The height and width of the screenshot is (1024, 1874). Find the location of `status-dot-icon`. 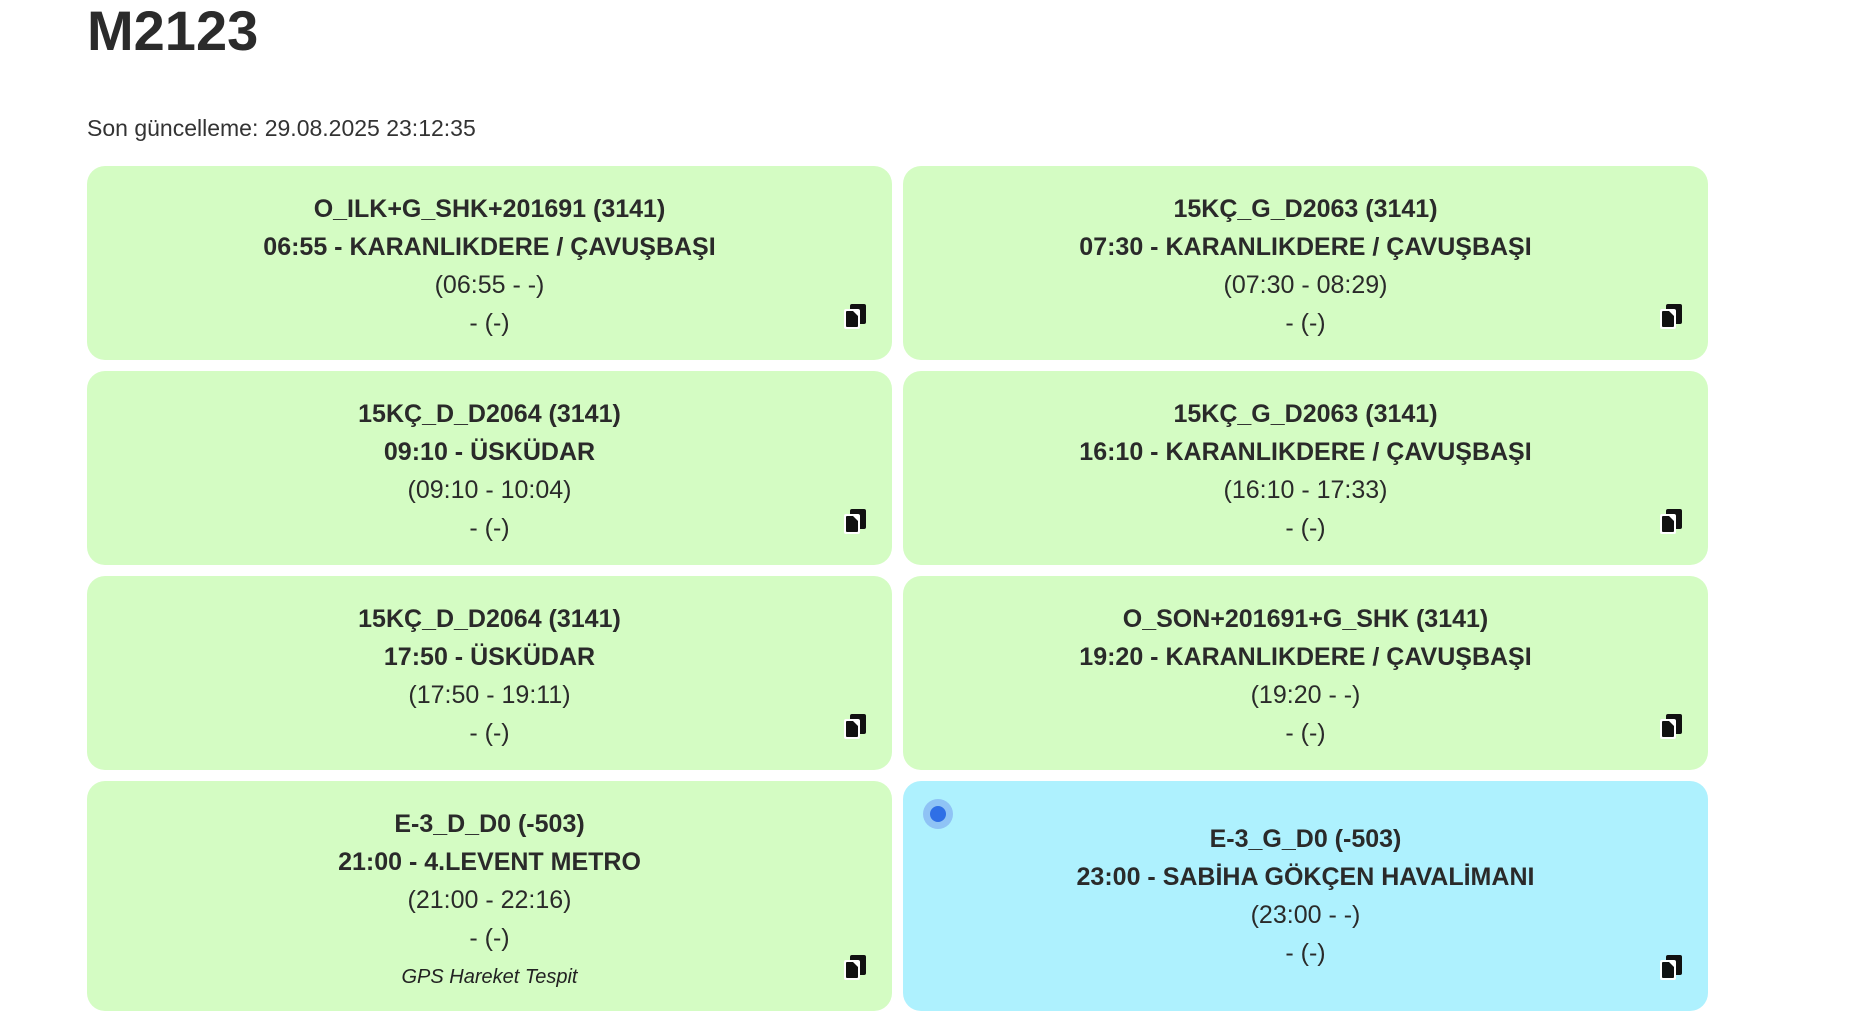

status-dot-icon is located at coordinates (938, 814).